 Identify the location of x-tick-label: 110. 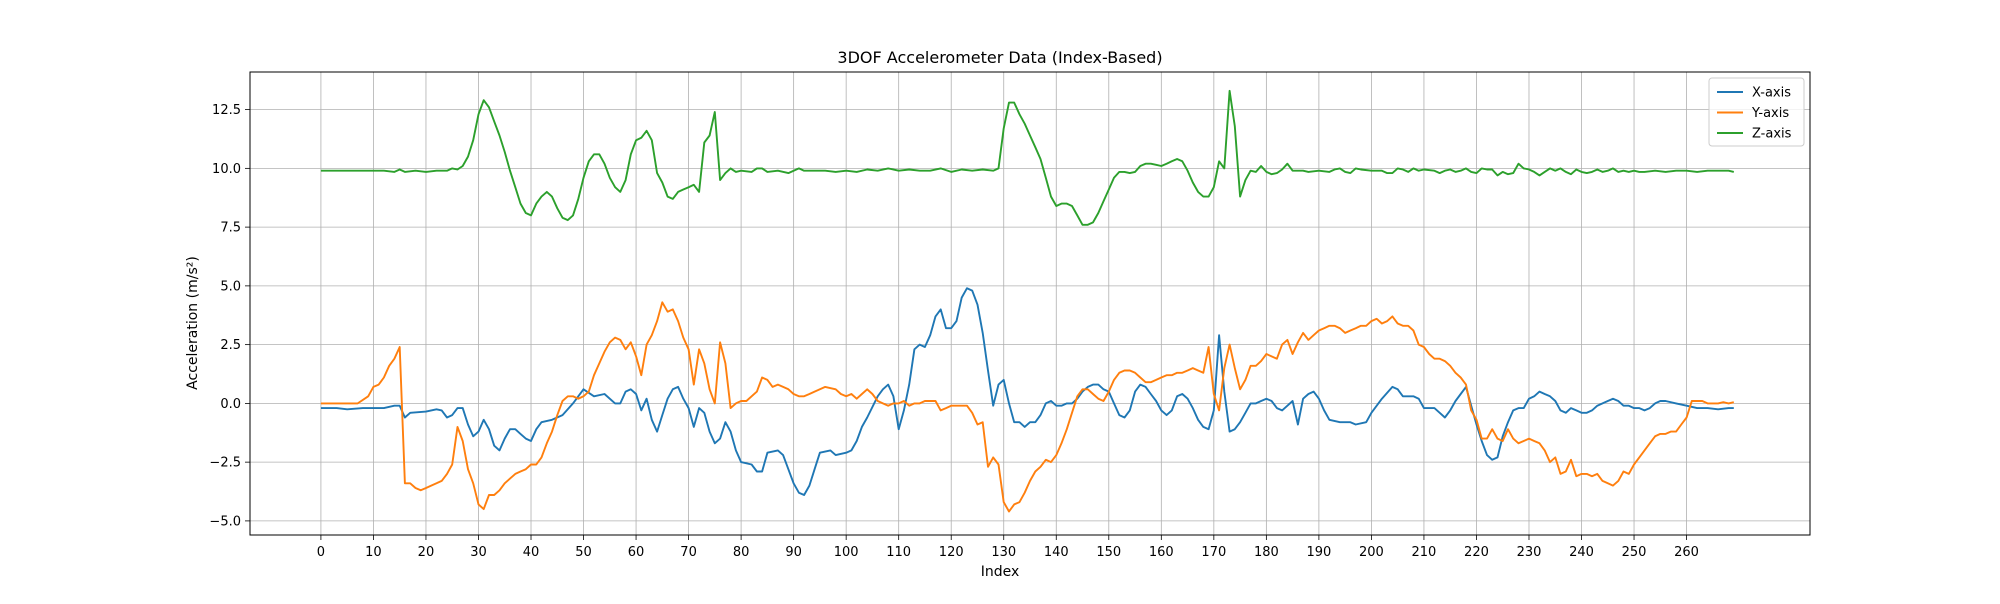
(898, 552).